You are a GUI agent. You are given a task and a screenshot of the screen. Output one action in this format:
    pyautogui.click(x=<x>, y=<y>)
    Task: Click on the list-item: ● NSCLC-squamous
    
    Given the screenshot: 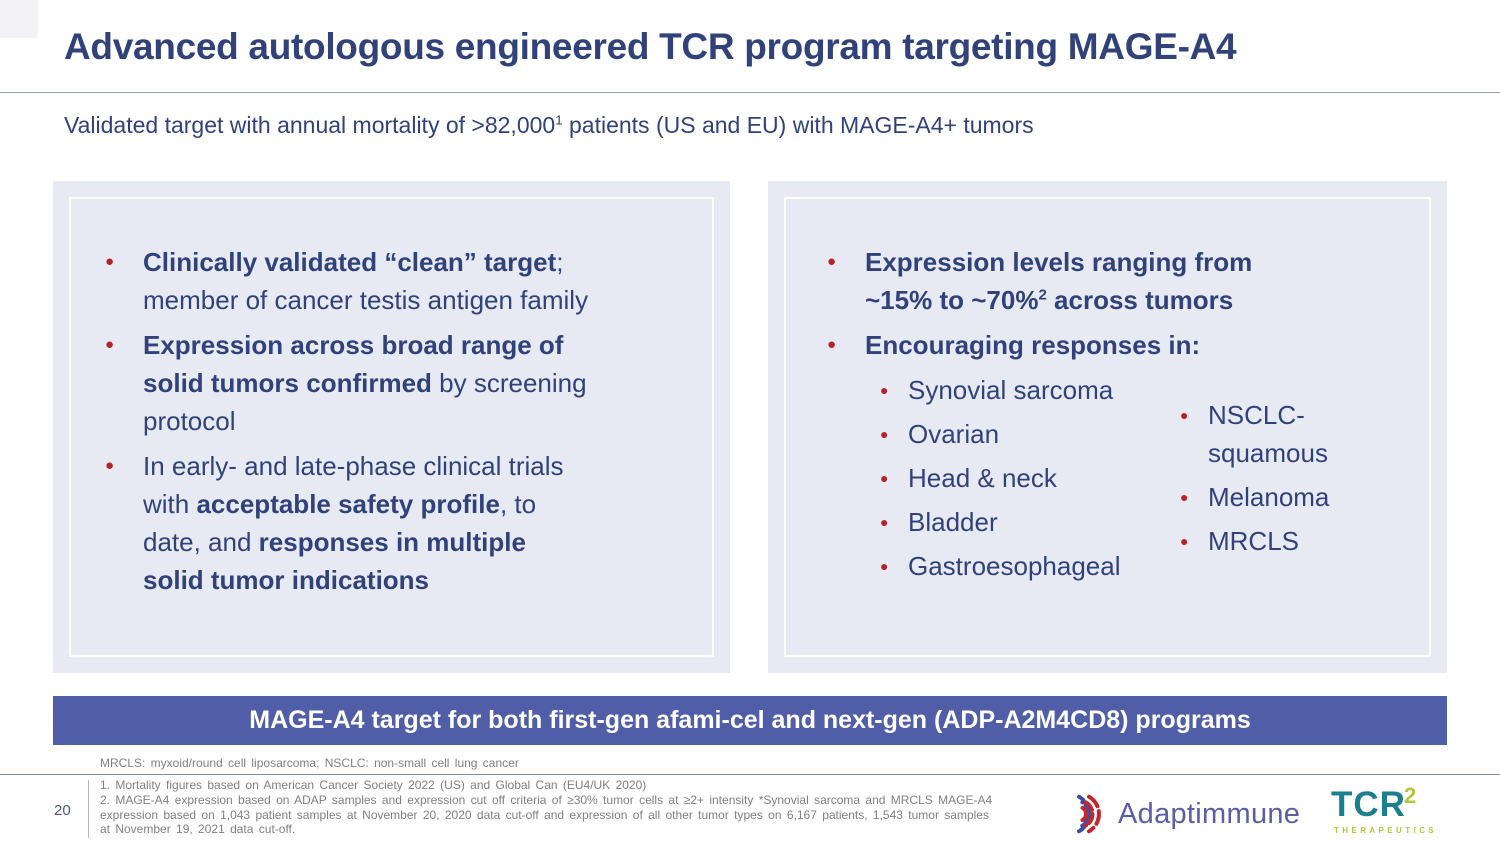 What is the action you would take?
    pyautogui.click(x=1272, y=434)
    